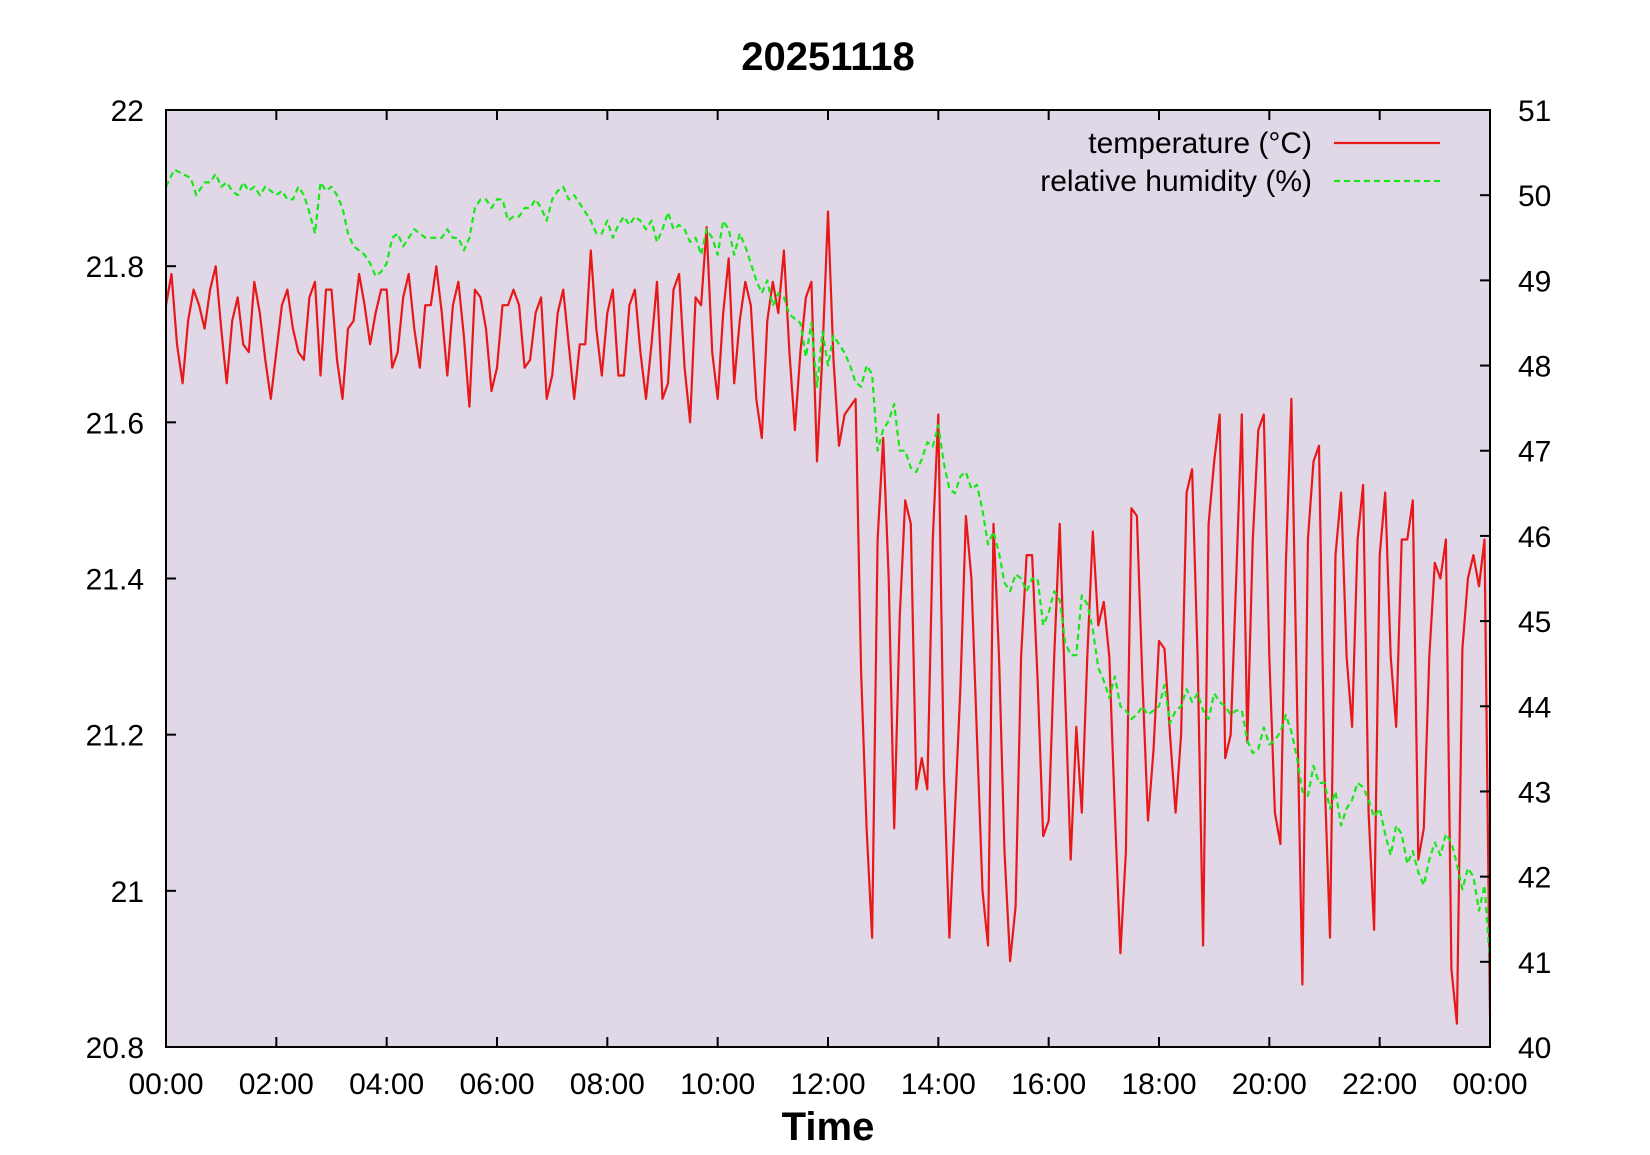 The image size is (1650, 1155). I want to click on y-tick-label: 21.4, so click(115, 580).